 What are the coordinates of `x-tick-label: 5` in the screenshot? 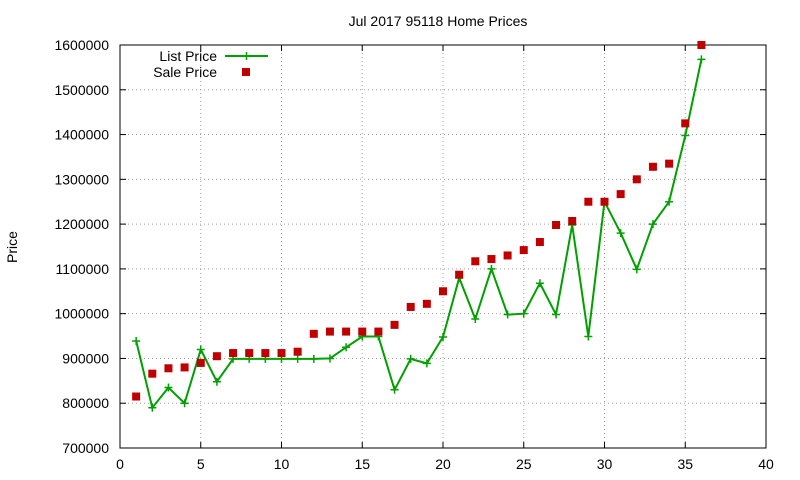 It's located at (201, 464).